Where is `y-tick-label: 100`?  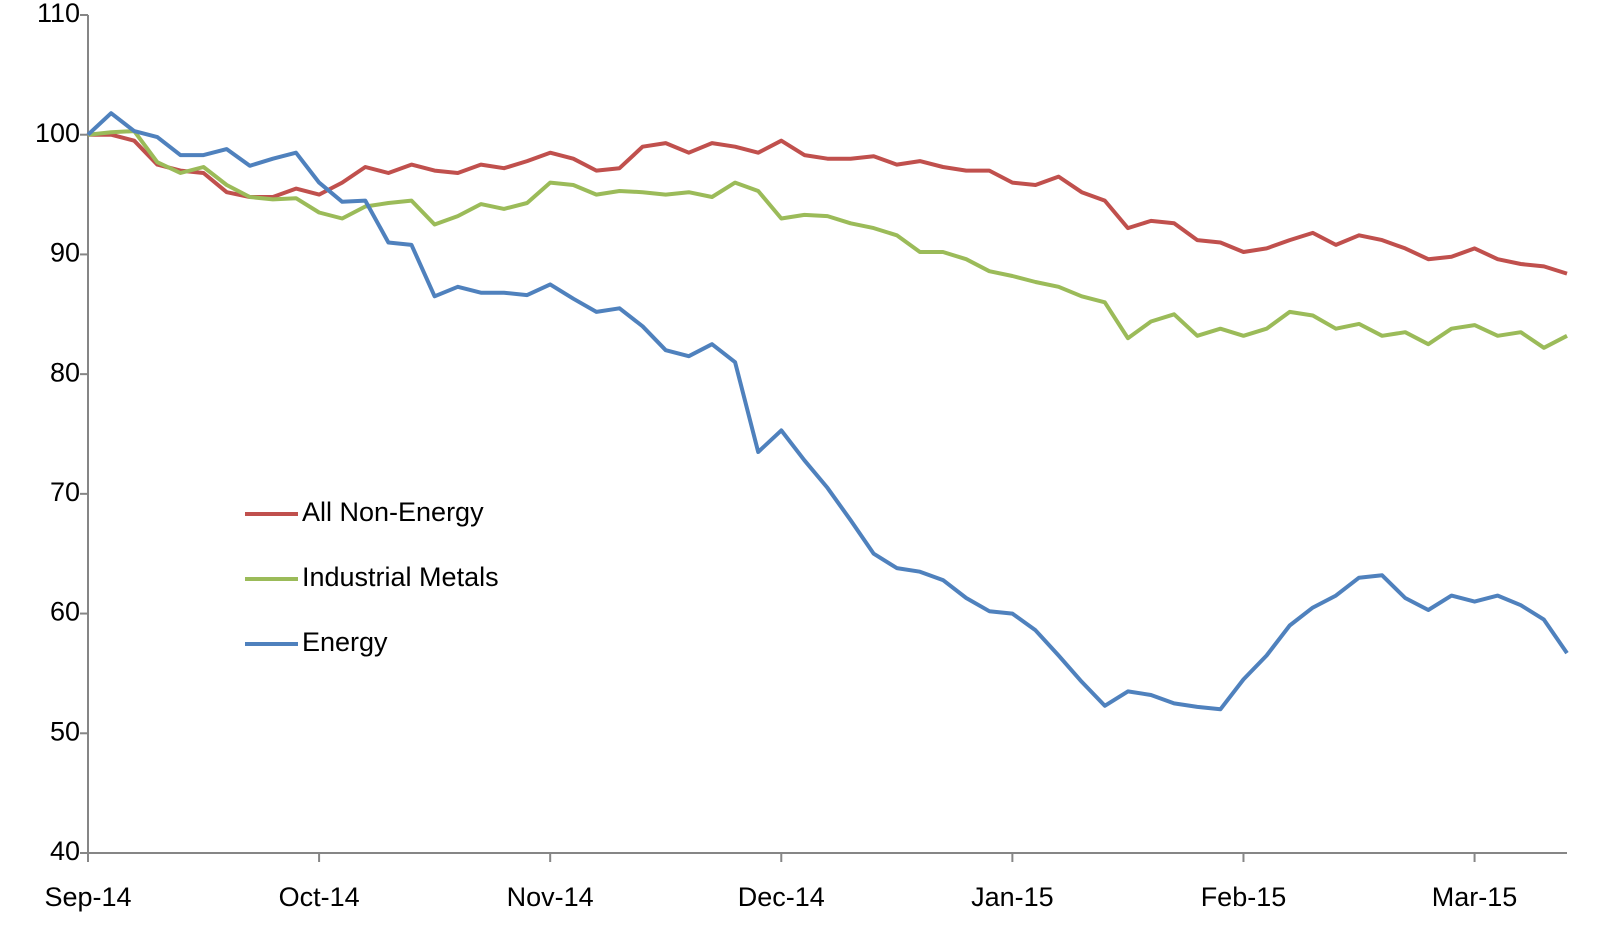
y-tick-label: 100 is located at coordinates (57, 133).